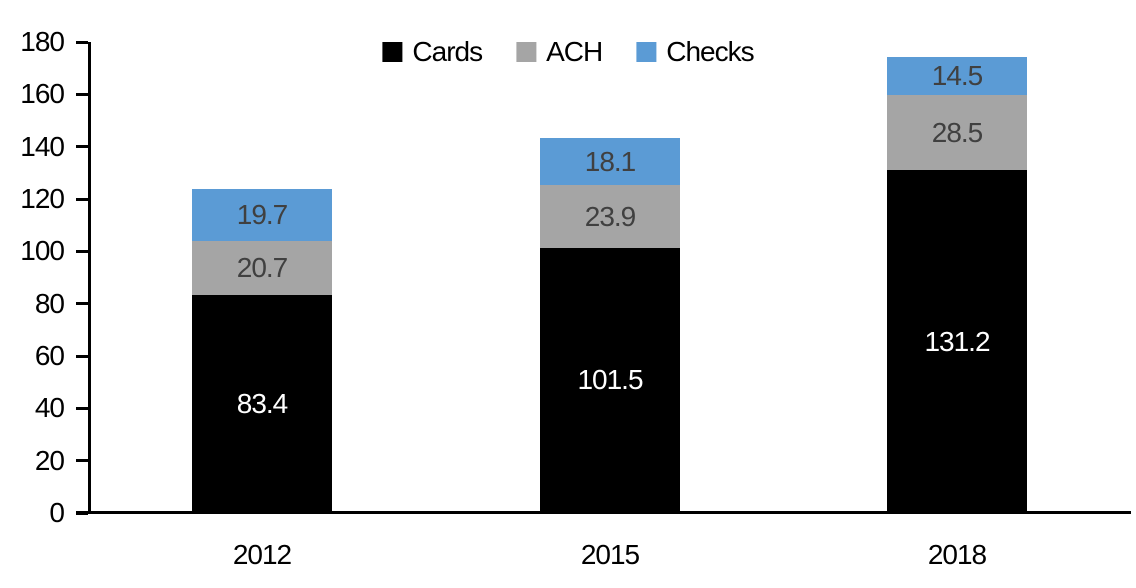  Describe the element at coordinates (89, 278) in the screenshot. I see `y-axis-line` at that location.